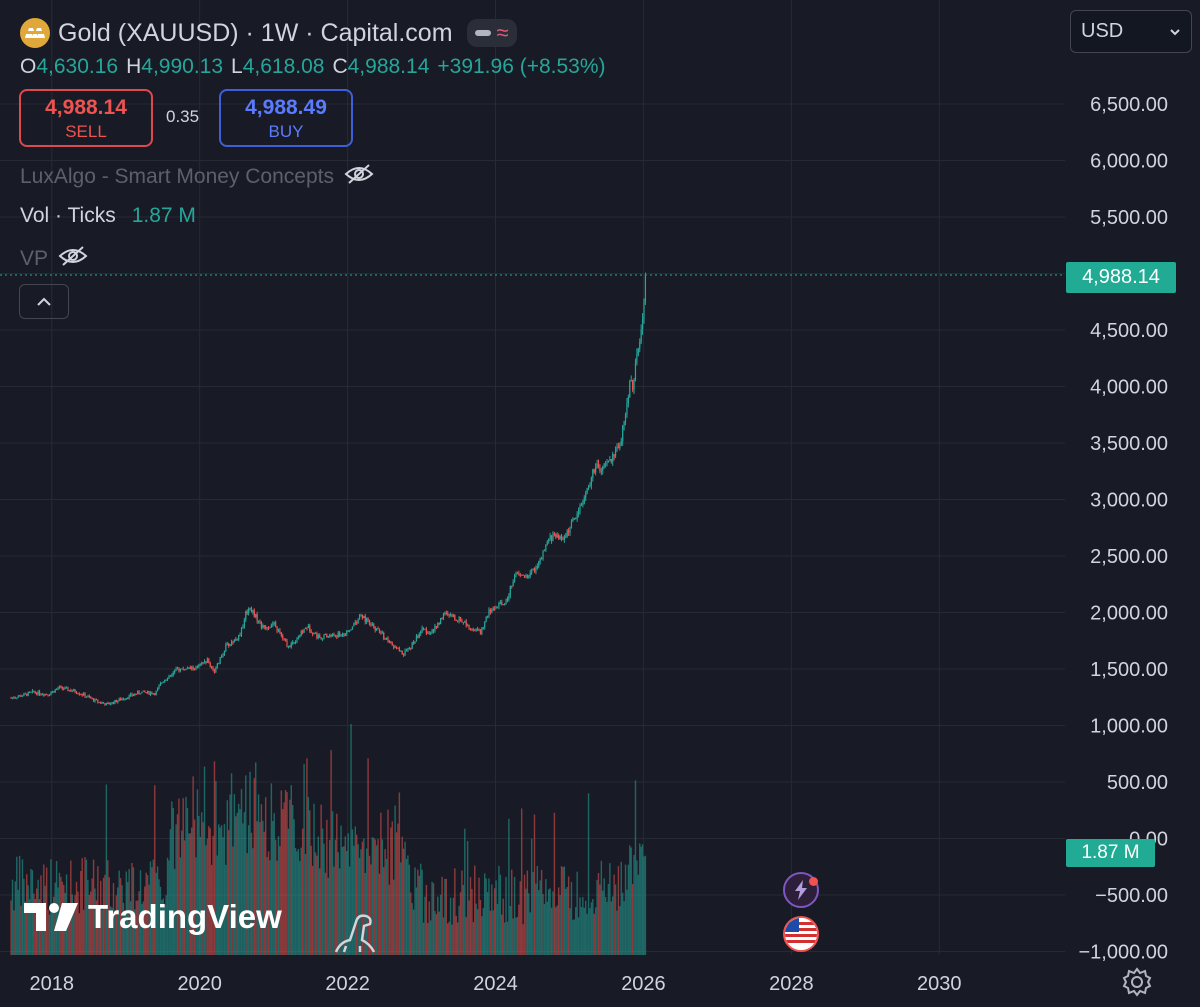 The width and height of the screenshot is (1200, 1007). Describe the element at coordinates (491, 33) in the screenshot. I see `indicator-toggle-pill: ≈` at that location.